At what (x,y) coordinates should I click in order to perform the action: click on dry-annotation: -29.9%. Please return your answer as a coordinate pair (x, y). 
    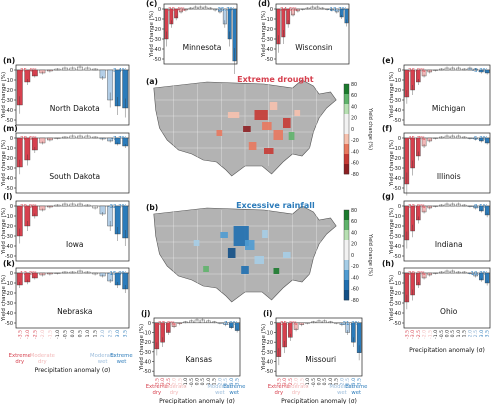
    Looking at the image, I should click on (27, 207).